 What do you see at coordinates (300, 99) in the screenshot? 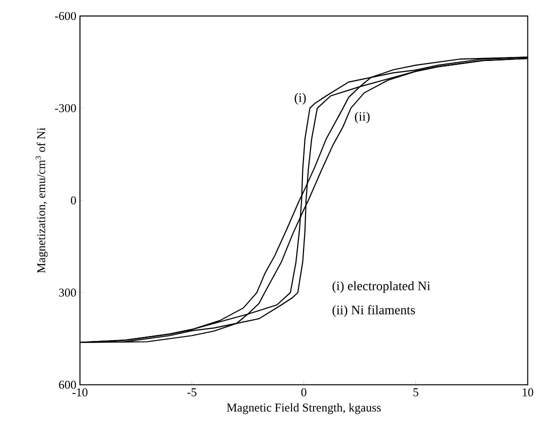
I see `annotation: (i)` at bounding box center [300, 99].